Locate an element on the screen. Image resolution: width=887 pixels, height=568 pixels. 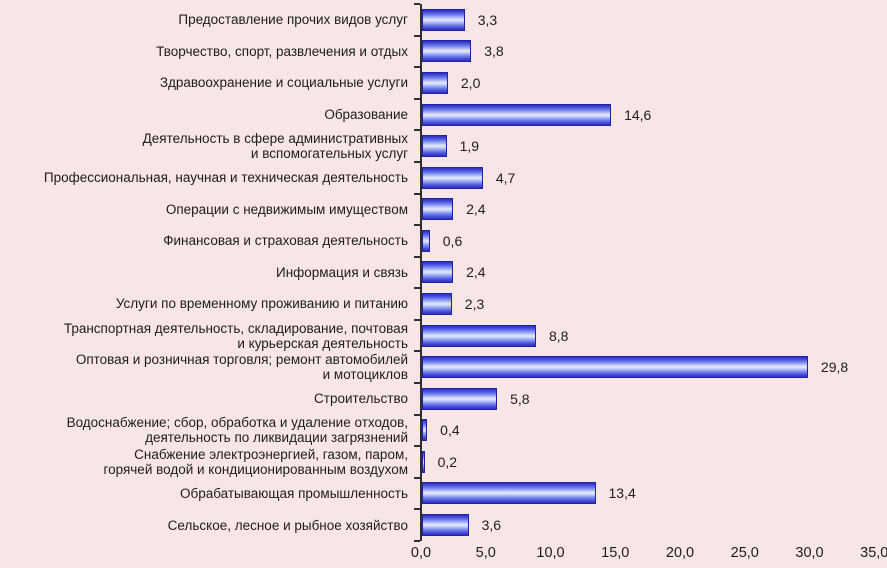
bar-row: Сельское, лесное и рыбное хозяйство 3,6 is located at coordinates (443, 525).